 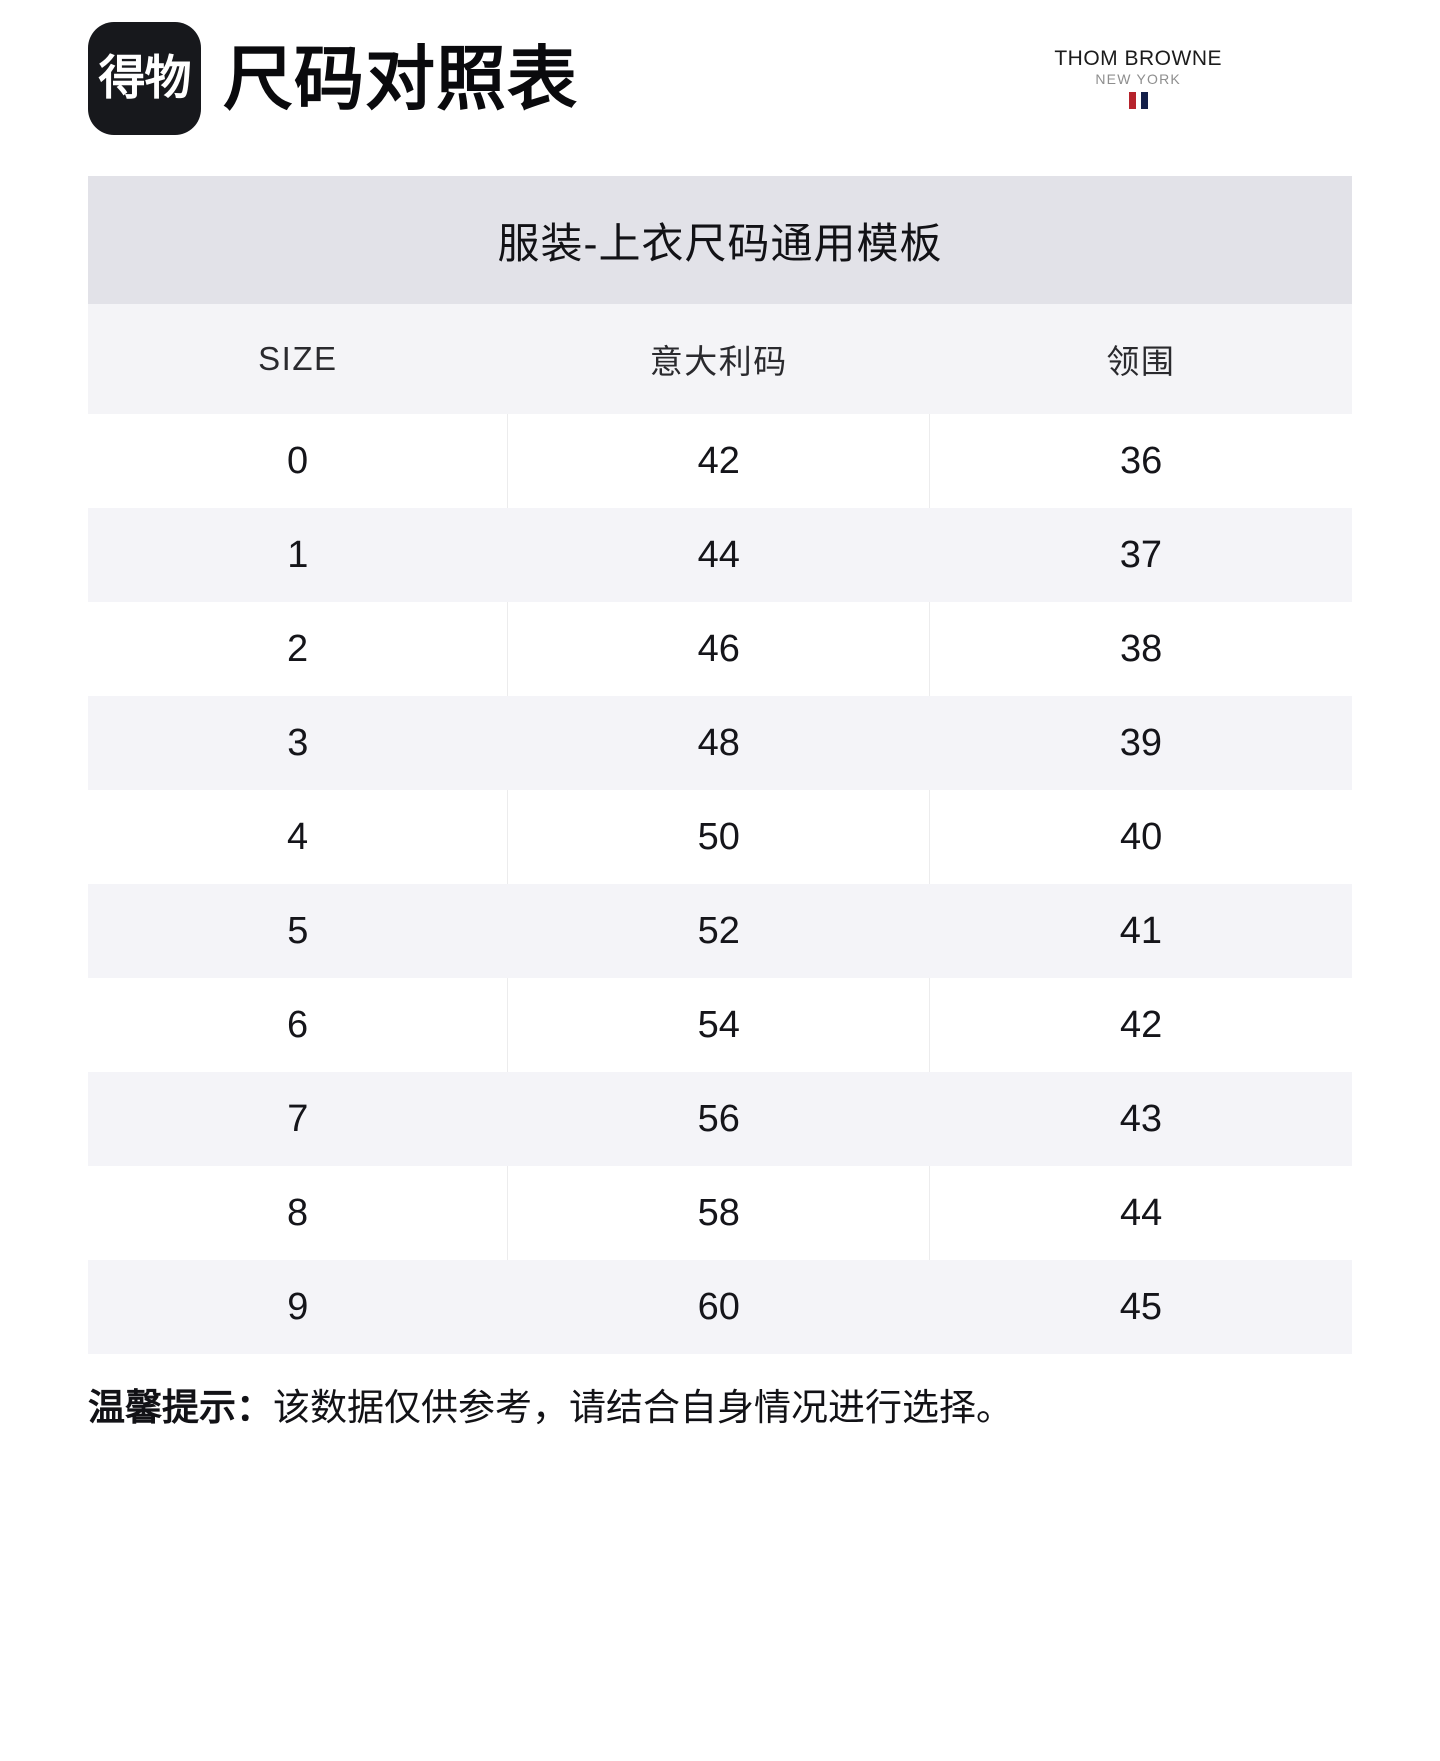 I want to click on cell-size: 3, so click(x=298, y=743).